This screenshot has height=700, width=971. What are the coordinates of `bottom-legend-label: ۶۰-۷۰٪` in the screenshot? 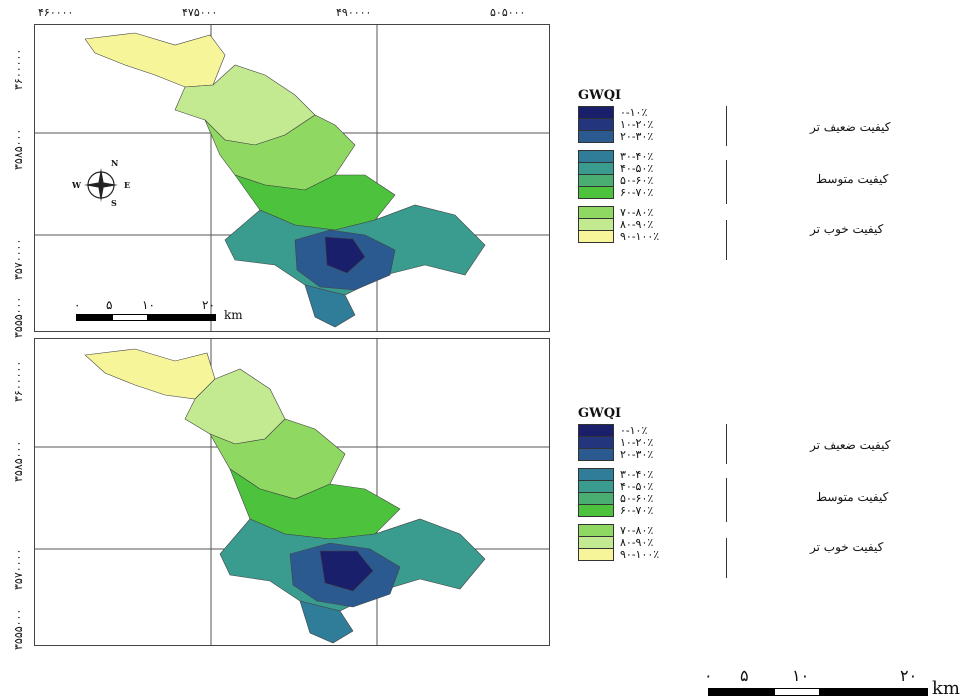 It's located at (637, 510).